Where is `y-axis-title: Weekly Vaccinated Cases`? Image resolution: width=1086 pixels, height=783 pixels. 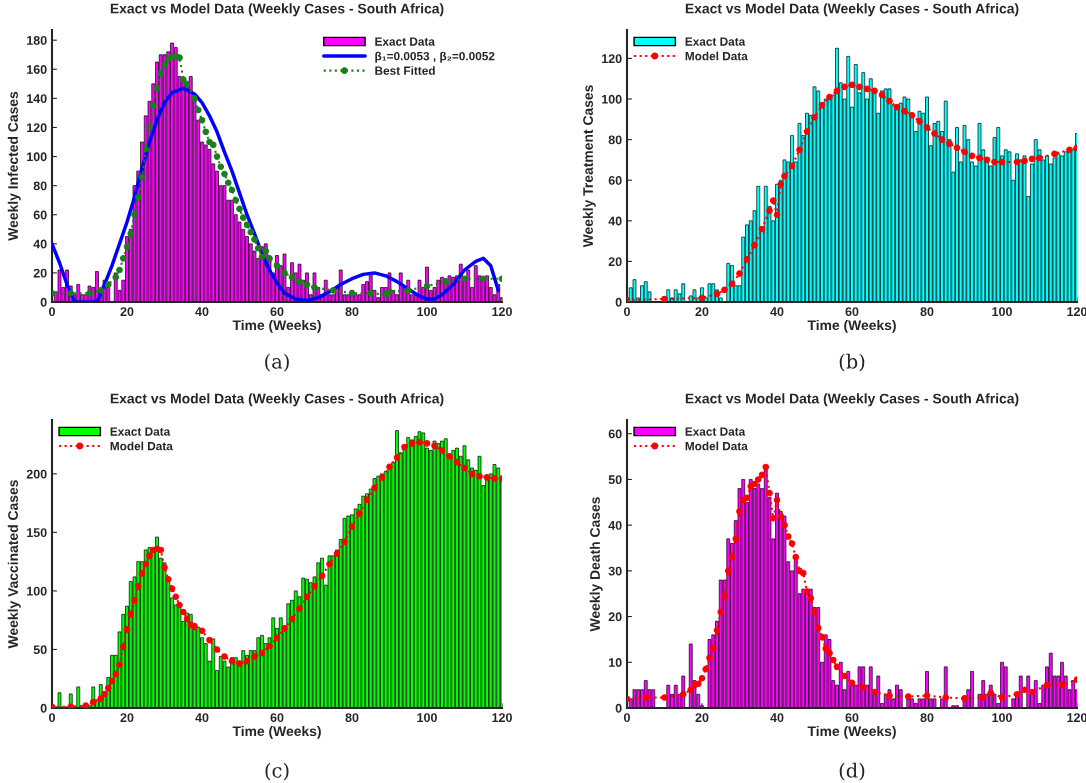
y-axis-title: Weekly Vaccinated Cases is located at coordinates (14, 564).